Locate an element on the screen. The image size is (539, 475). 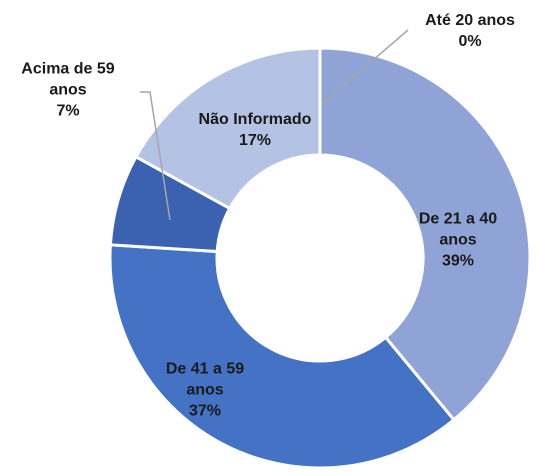
slice-label: De 21 a 40 anos 39% is located at coordinates (458, 240).